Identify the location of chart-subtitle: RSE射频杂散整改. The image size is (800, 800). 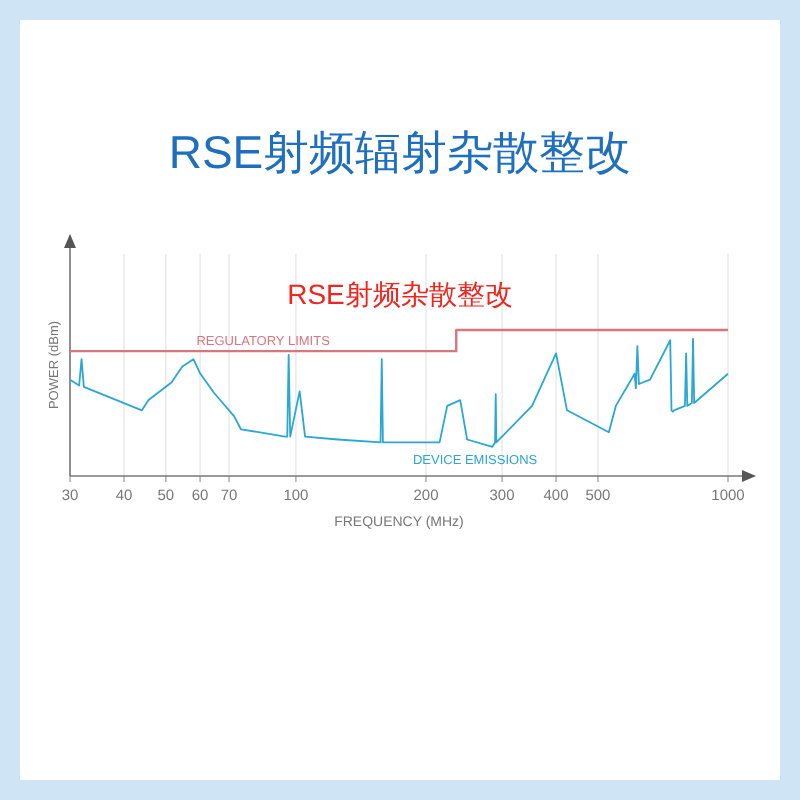
(400, 294).